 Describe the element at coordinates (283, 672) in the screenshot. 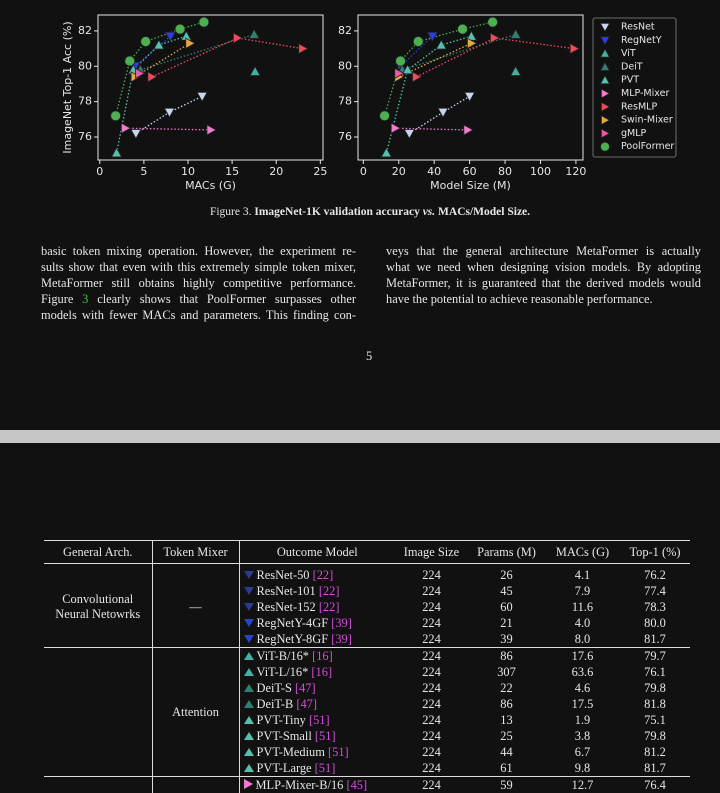

I see `model-name: ViT-L/16*` at that location.